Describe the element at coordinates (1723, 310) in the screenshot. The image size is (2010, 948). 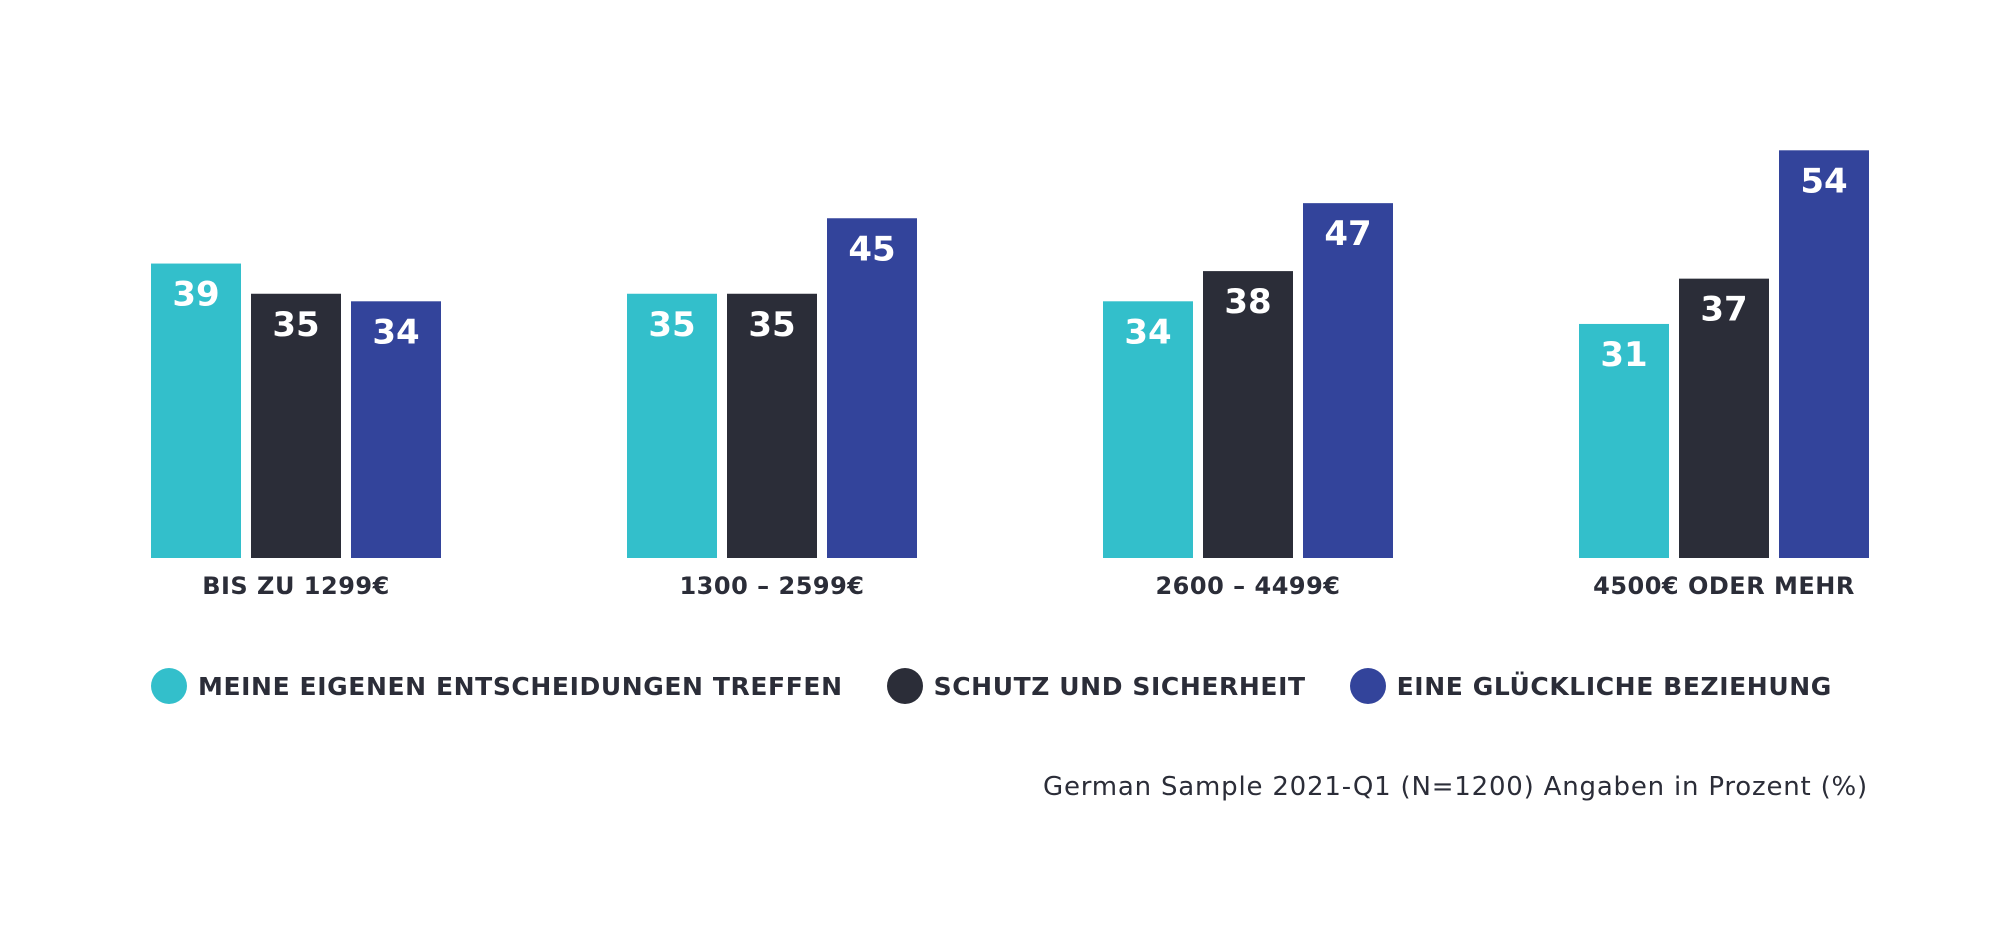
I see `bar-value-label-3-1: 37` at that location.